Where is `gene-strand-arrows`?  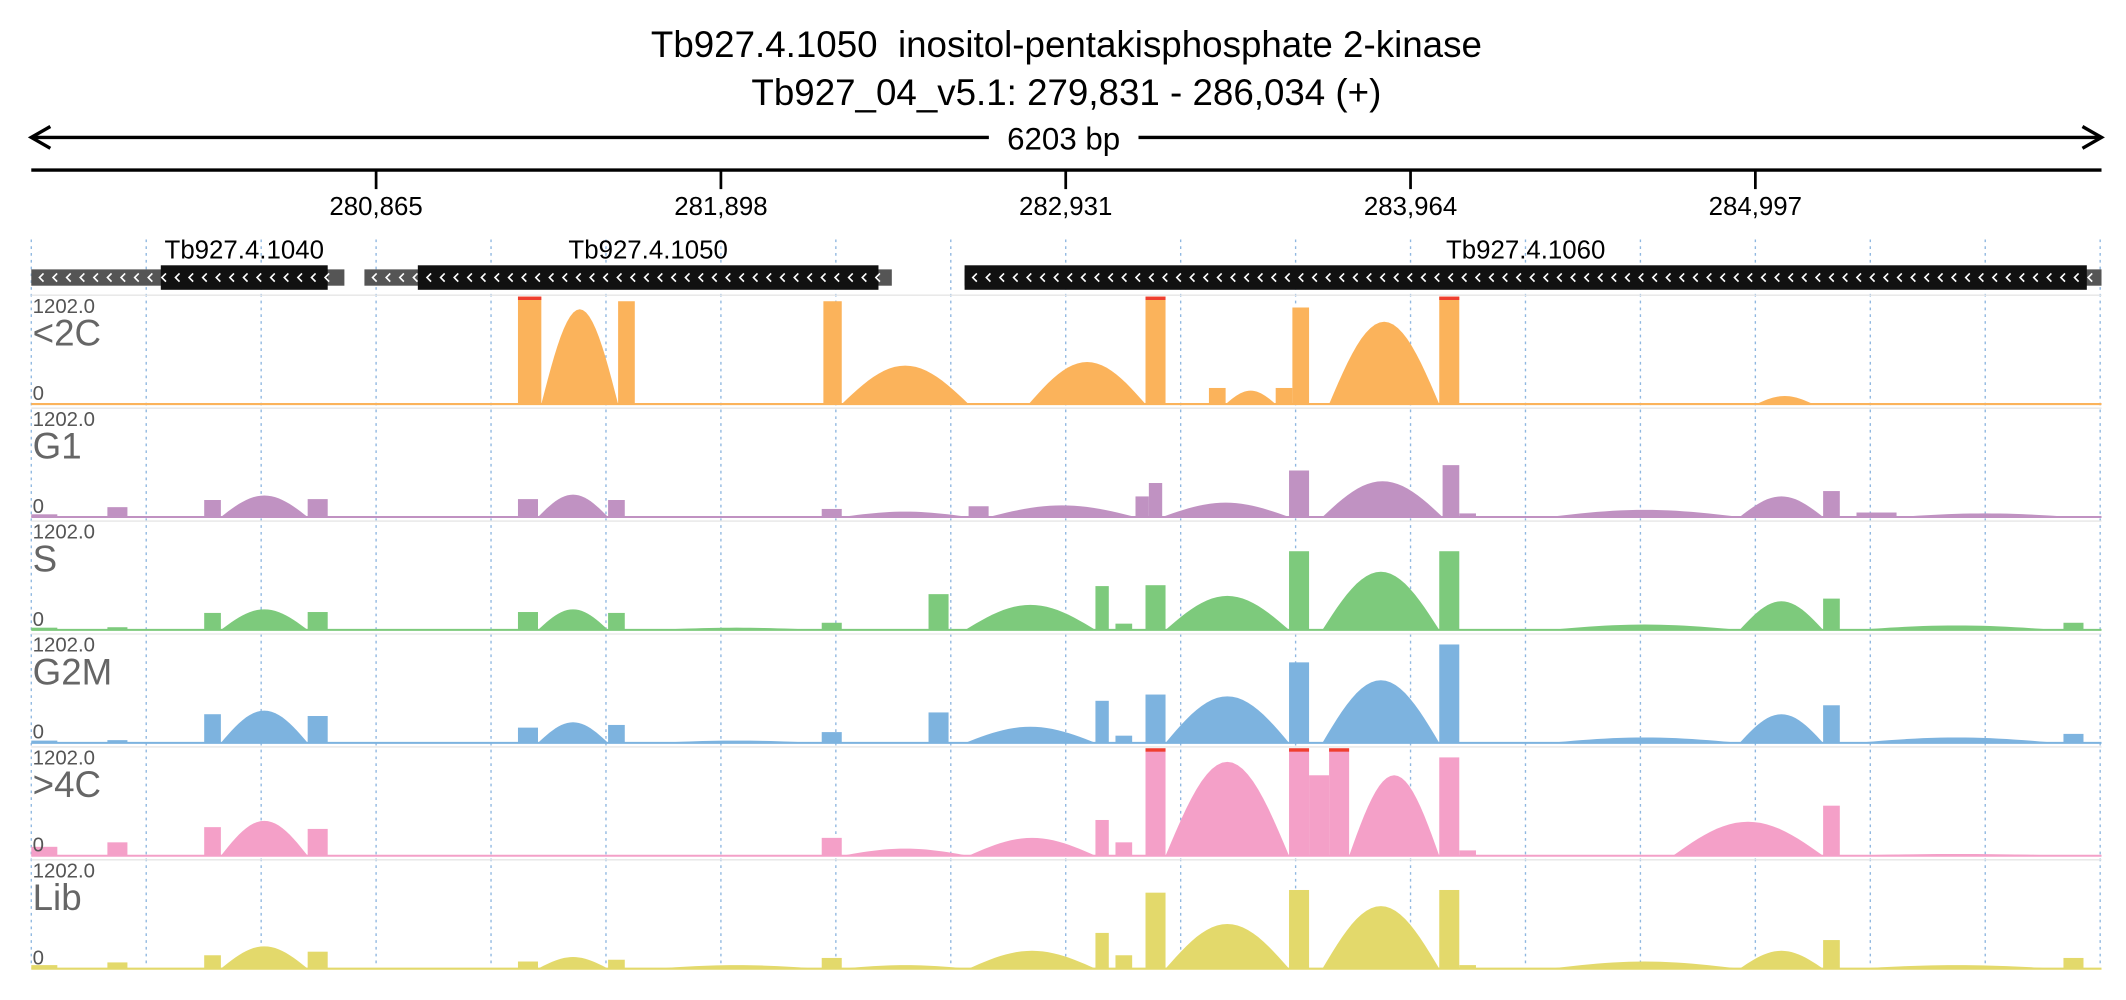 gene-strand-arrows is located at coordinates (1532, 277).